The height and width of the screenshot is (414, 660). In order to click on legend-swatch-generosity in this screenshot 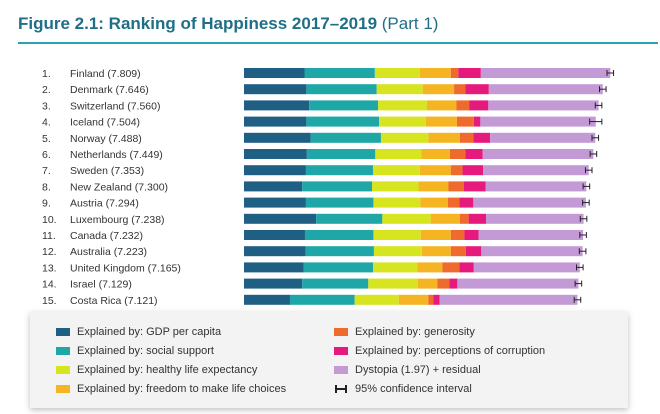, I will do `click(341, 332)`.